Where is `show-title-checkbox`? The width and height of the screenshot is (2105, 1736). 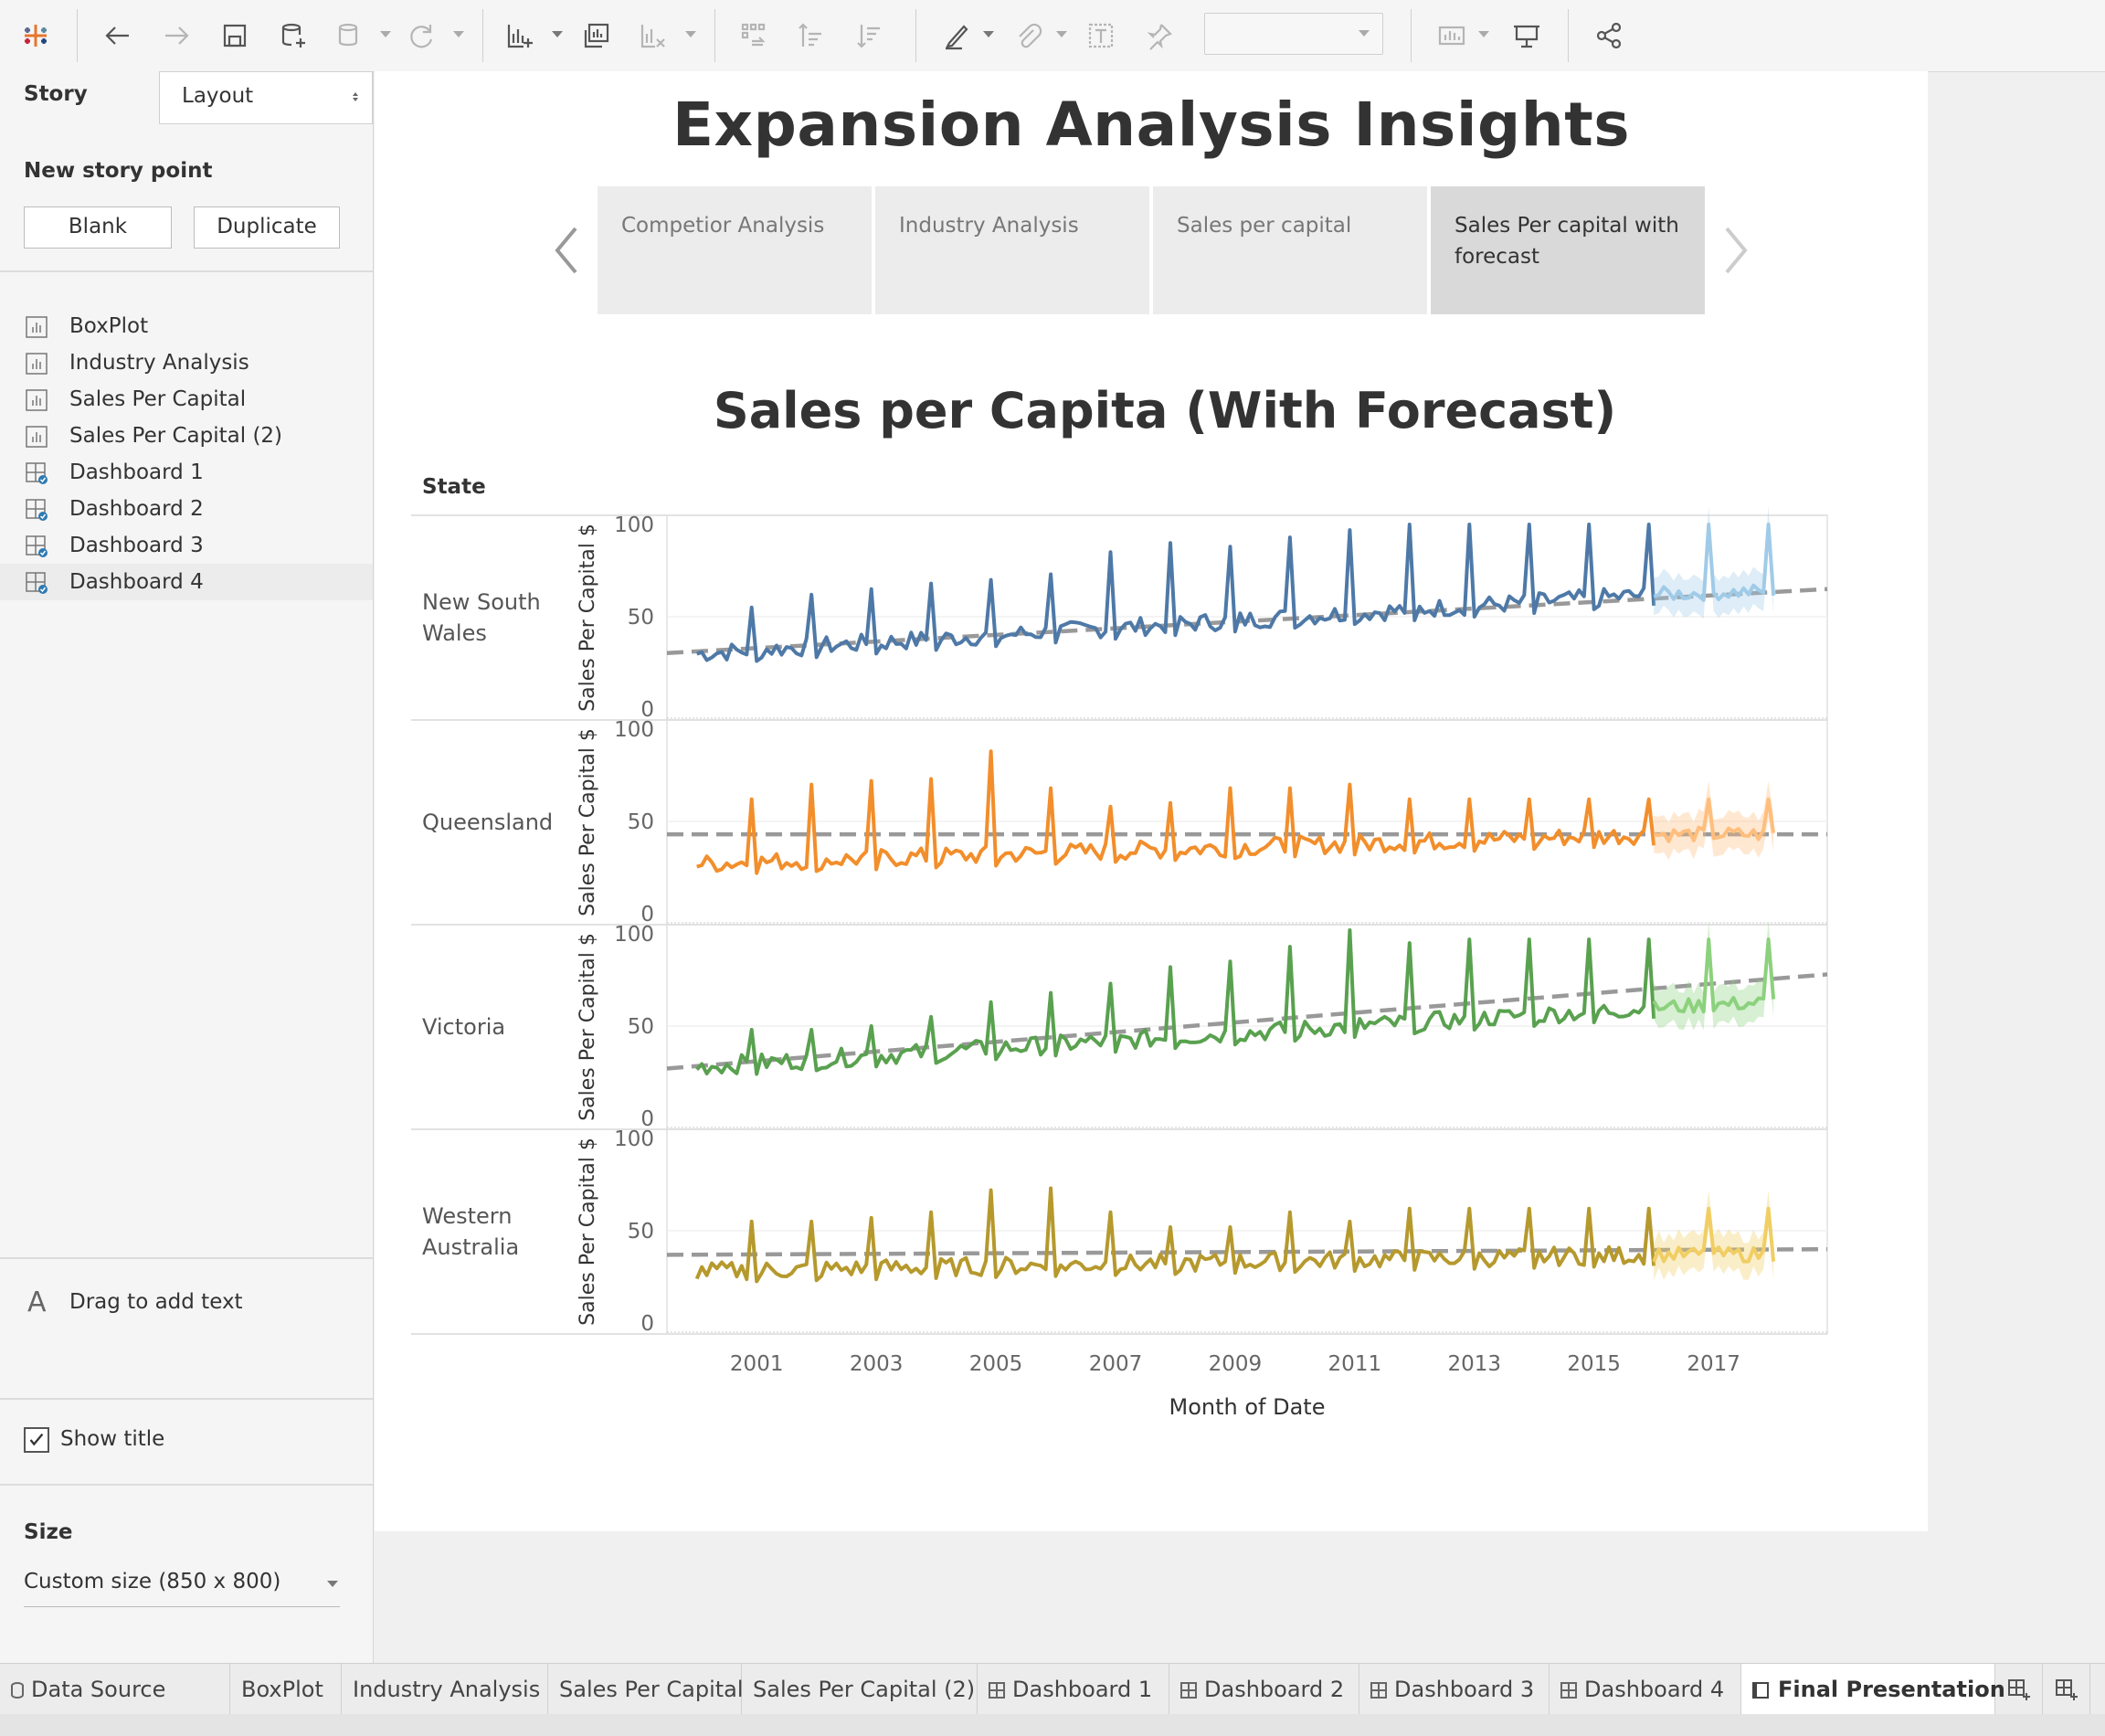
show-title-checkbox is located at coordinates (36, 1440).